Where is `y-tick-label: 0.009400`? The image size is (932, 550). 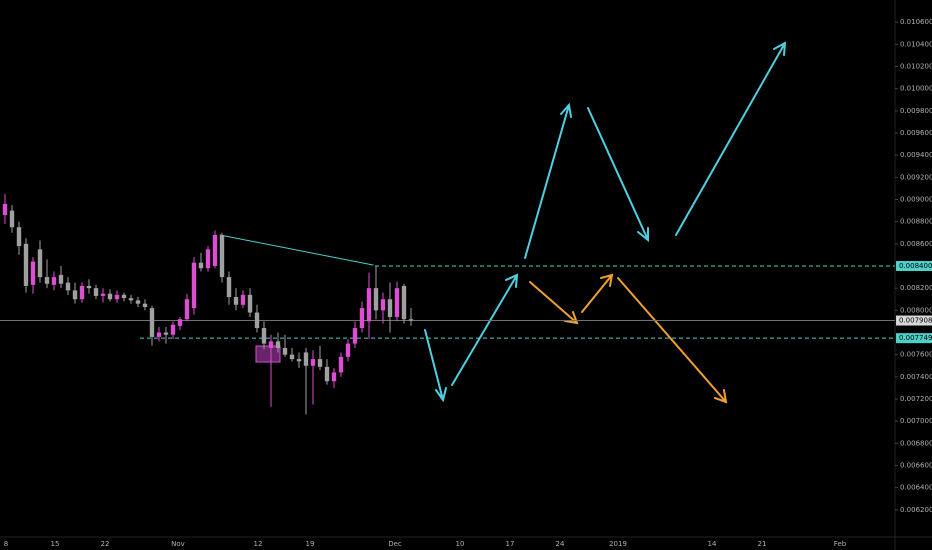 y-tick-label: 0.009400 is located at coordinates (916, 155).